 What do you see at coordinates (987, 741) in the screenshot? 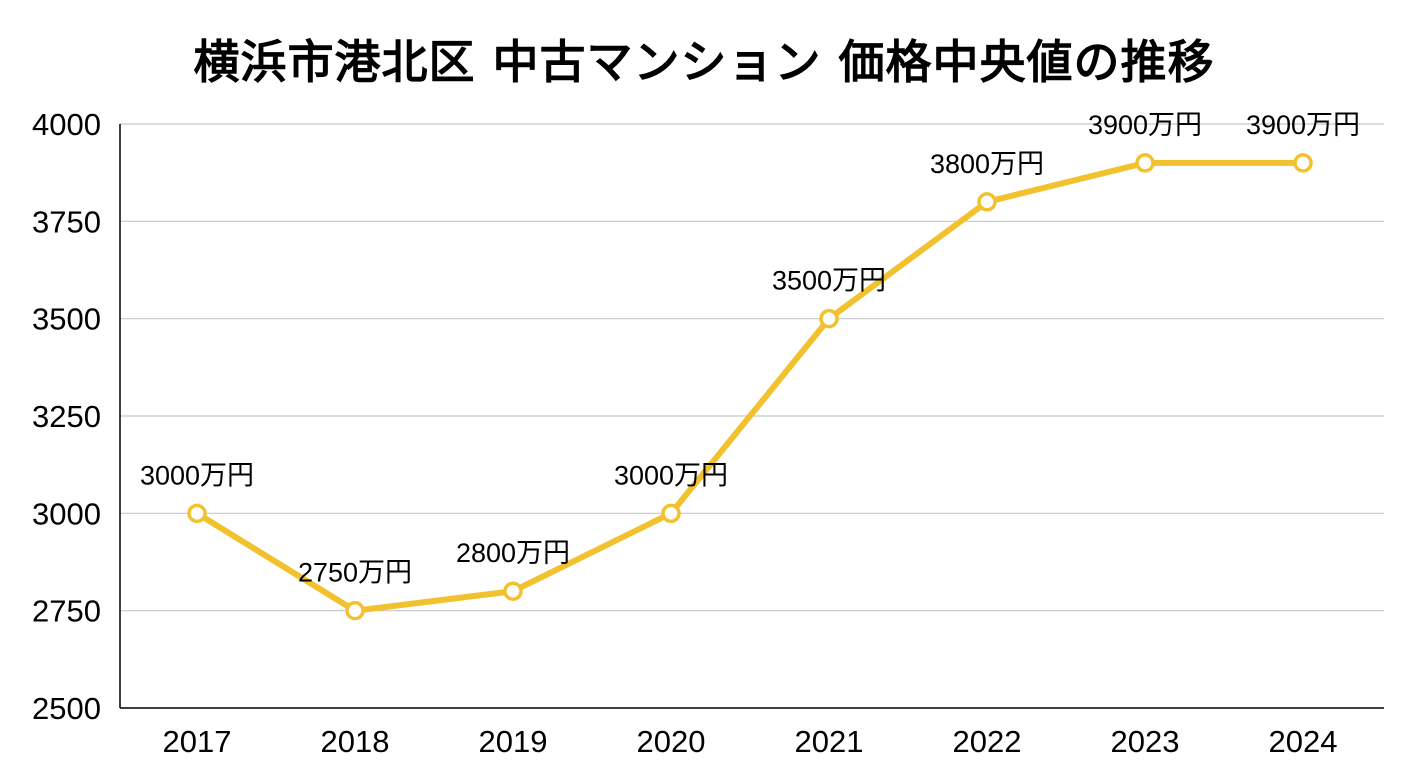
I see `x-tick-label: 2022` at bounding box center [987, 741].